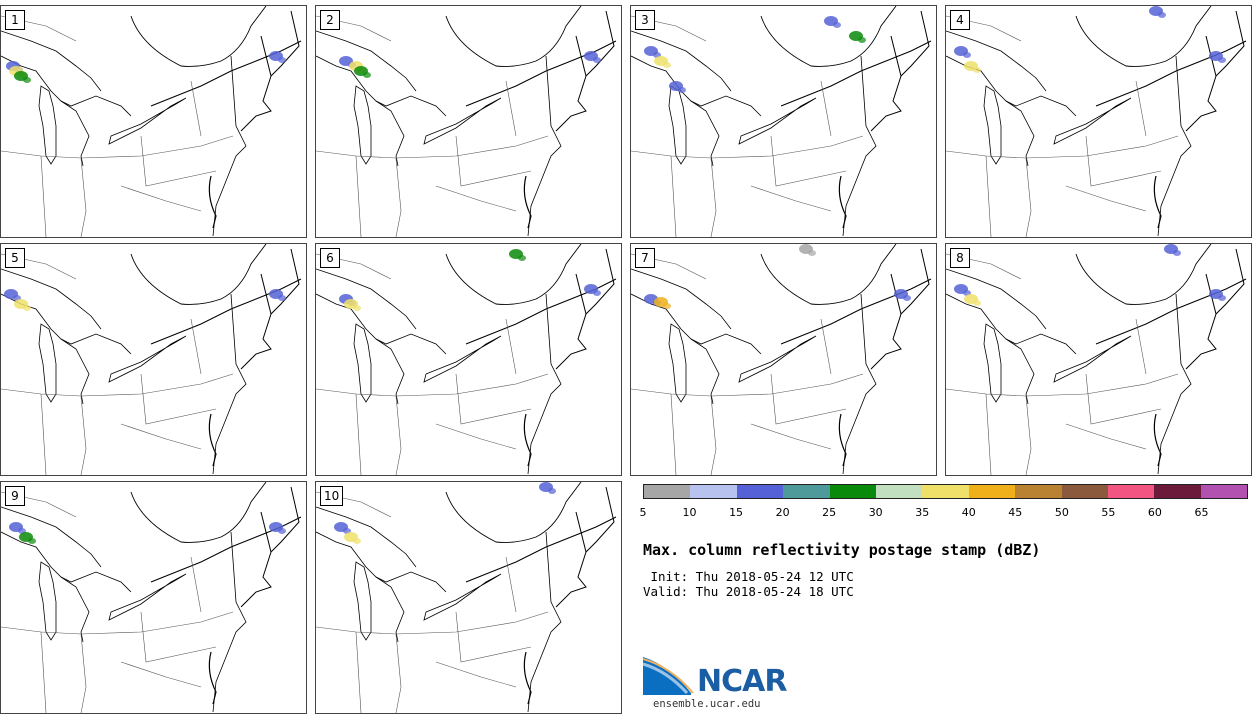 The image size is (1260, 714). Describe the element at coordinates (645, 20) in the screenshot. I see `member-number-label: 3` at that location.